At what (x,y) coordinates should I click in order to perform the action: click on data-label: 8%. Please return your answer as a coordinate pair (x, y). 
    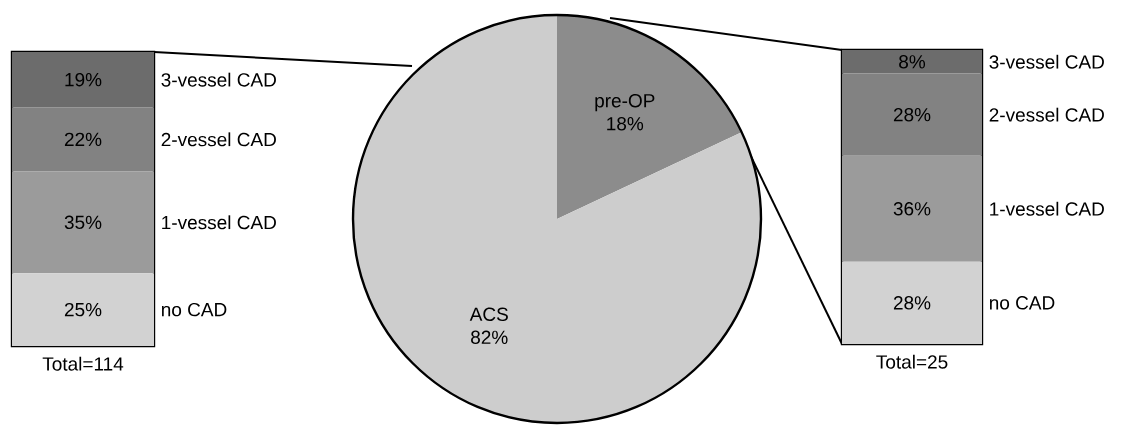
    Looking at the image, I should click on (912, 62).